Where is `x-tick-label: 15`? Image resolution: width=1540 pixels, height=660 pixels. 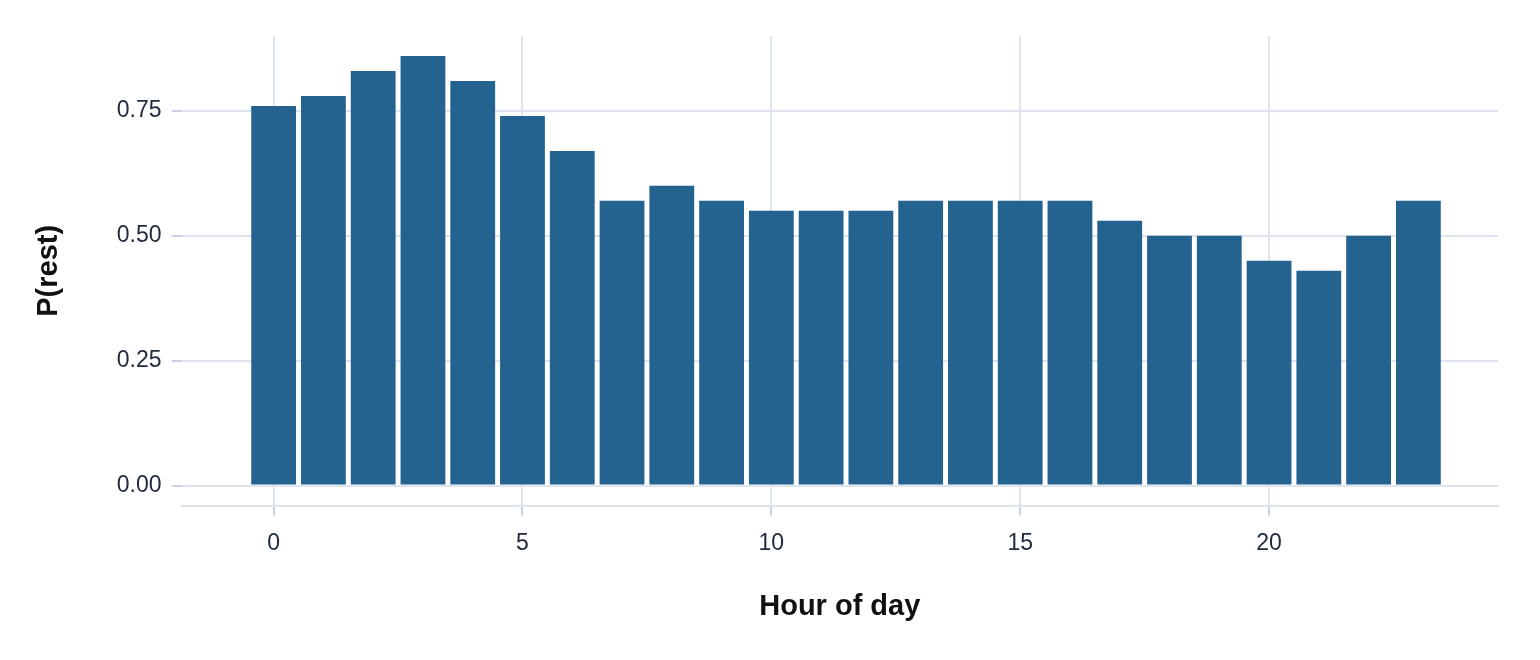 x-tick-label: 15 is located at coordinates (1020, 541).